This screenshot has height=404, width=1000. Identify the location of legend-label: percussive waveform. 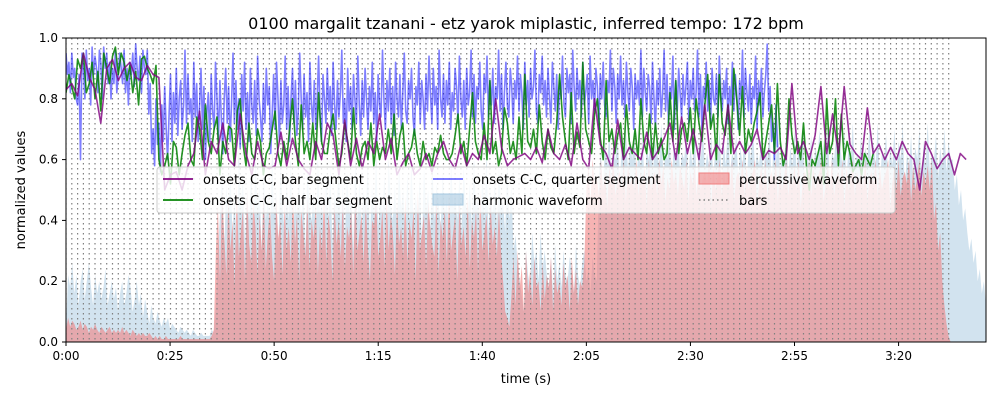
(808, 180).